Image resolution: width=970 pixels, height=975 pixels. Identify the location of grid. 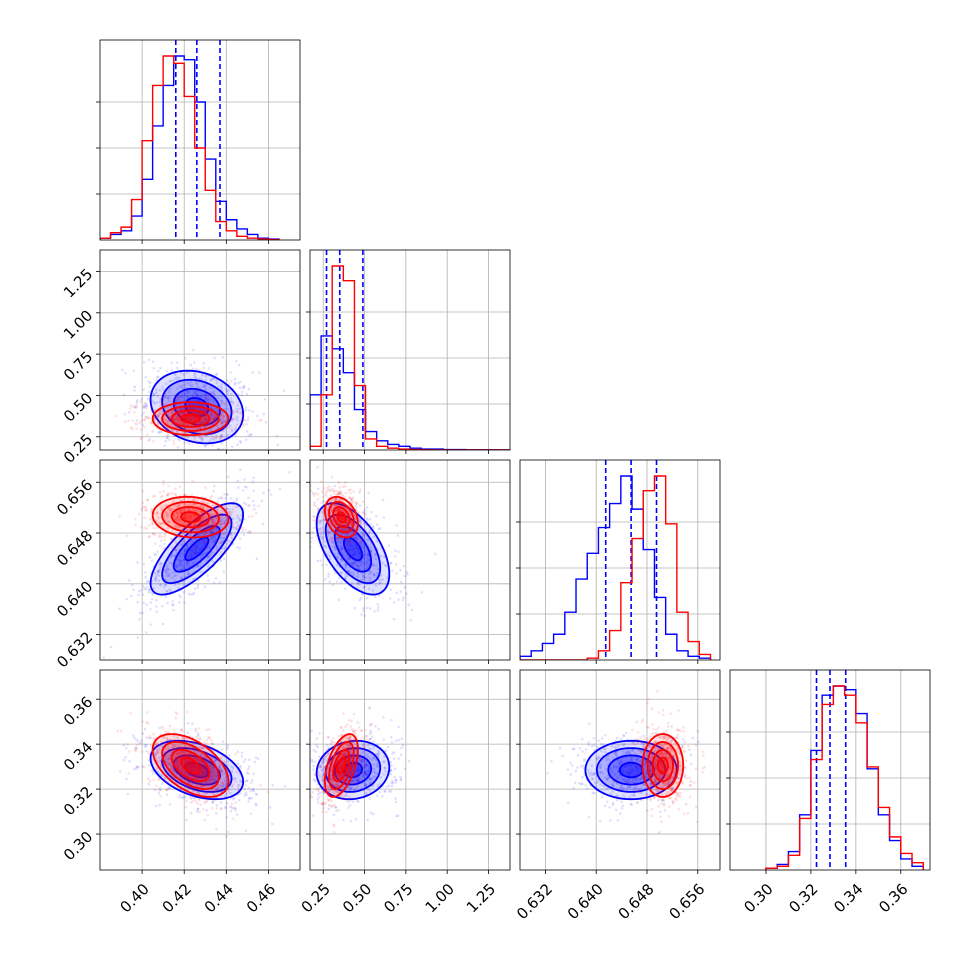
(200, 140).